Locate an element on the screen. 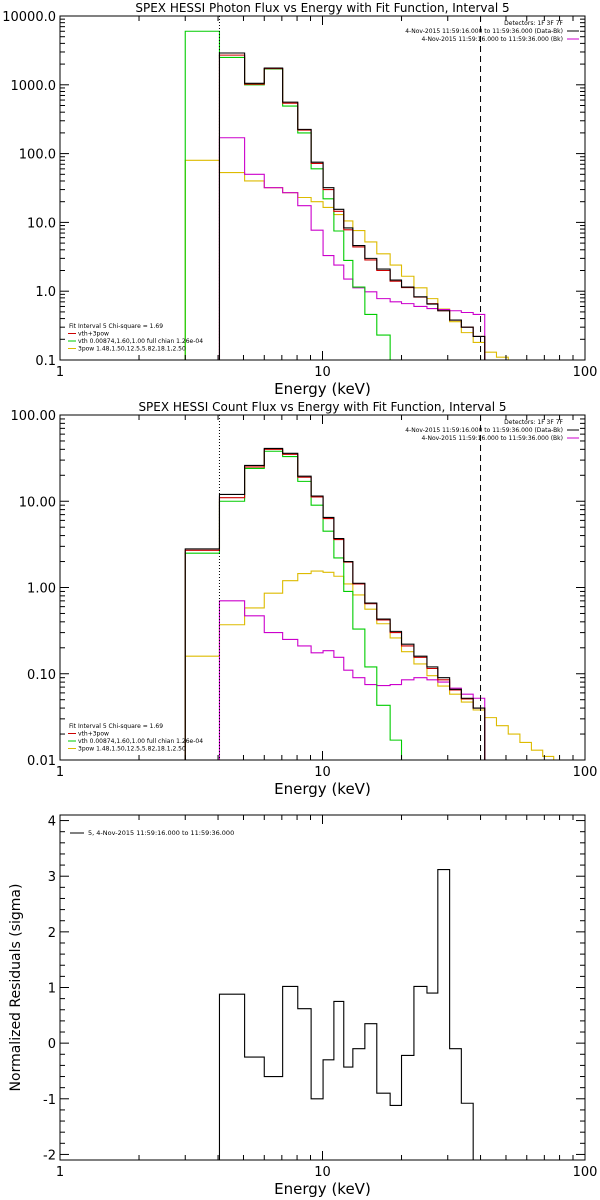 Image resolution: width=600 pixels, height=1200 pixels. y-tick-label: 1000.0 is located at coordinates (34, 86).